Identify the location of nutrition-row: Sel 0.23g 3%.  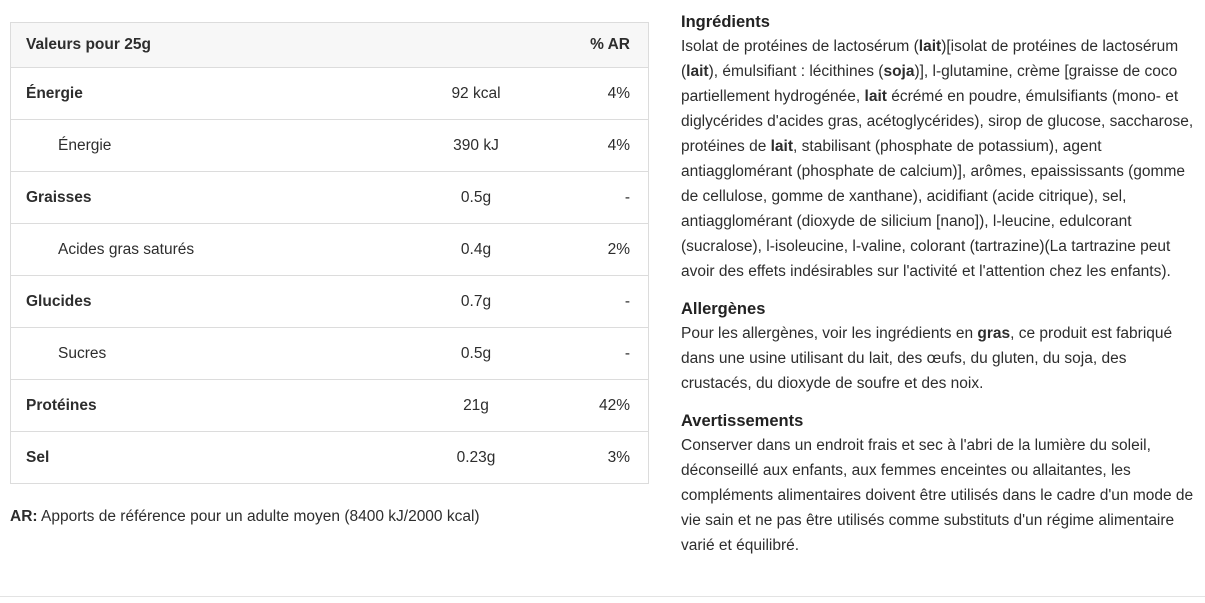
(329, 457).